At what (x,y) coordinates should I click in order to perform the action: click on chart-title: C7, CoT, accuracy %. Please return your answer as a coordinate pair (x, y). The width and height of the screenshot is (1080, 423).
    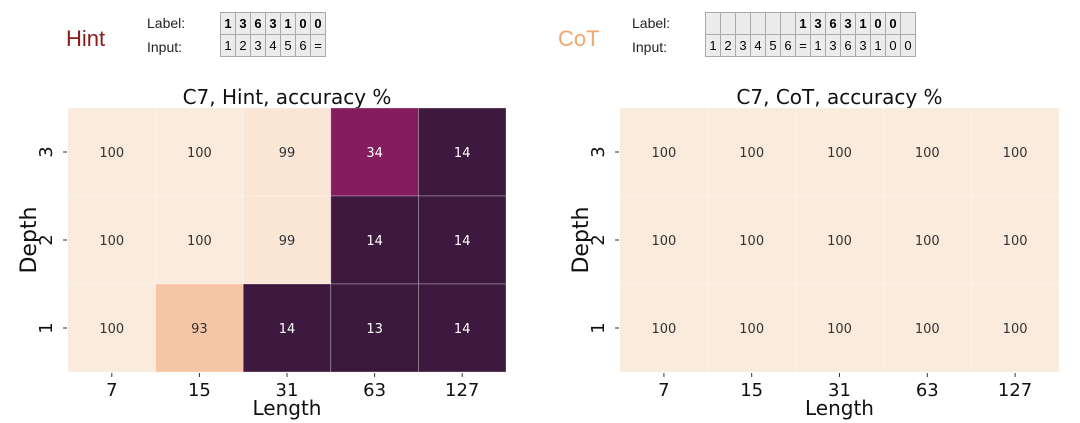
    Looking at the image, I should click on (839, 97).